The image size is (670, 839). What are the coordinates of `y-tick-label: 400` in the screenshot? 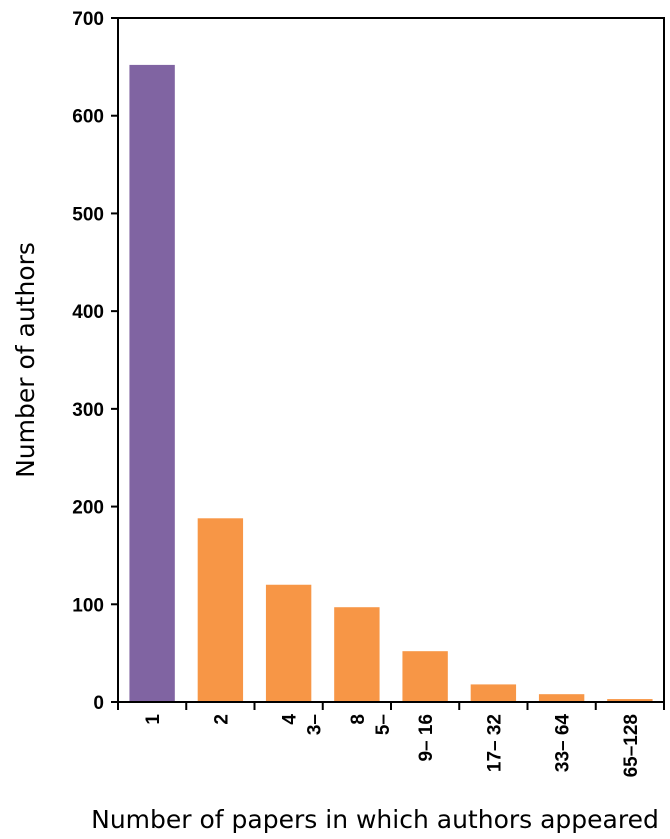 It's located at (88, 312).